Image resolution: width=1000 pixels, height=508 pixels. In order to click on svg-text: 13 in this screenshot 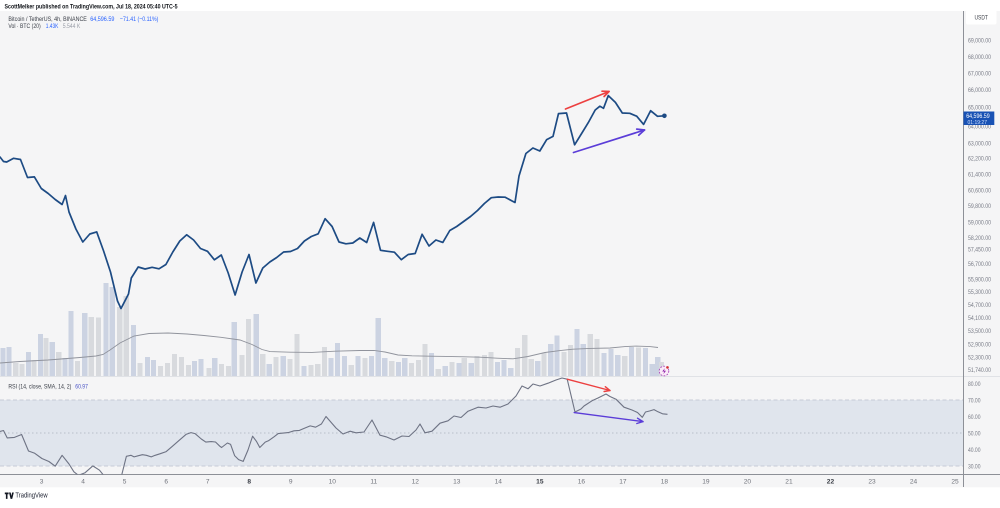, I will do `click(457, 481)`.